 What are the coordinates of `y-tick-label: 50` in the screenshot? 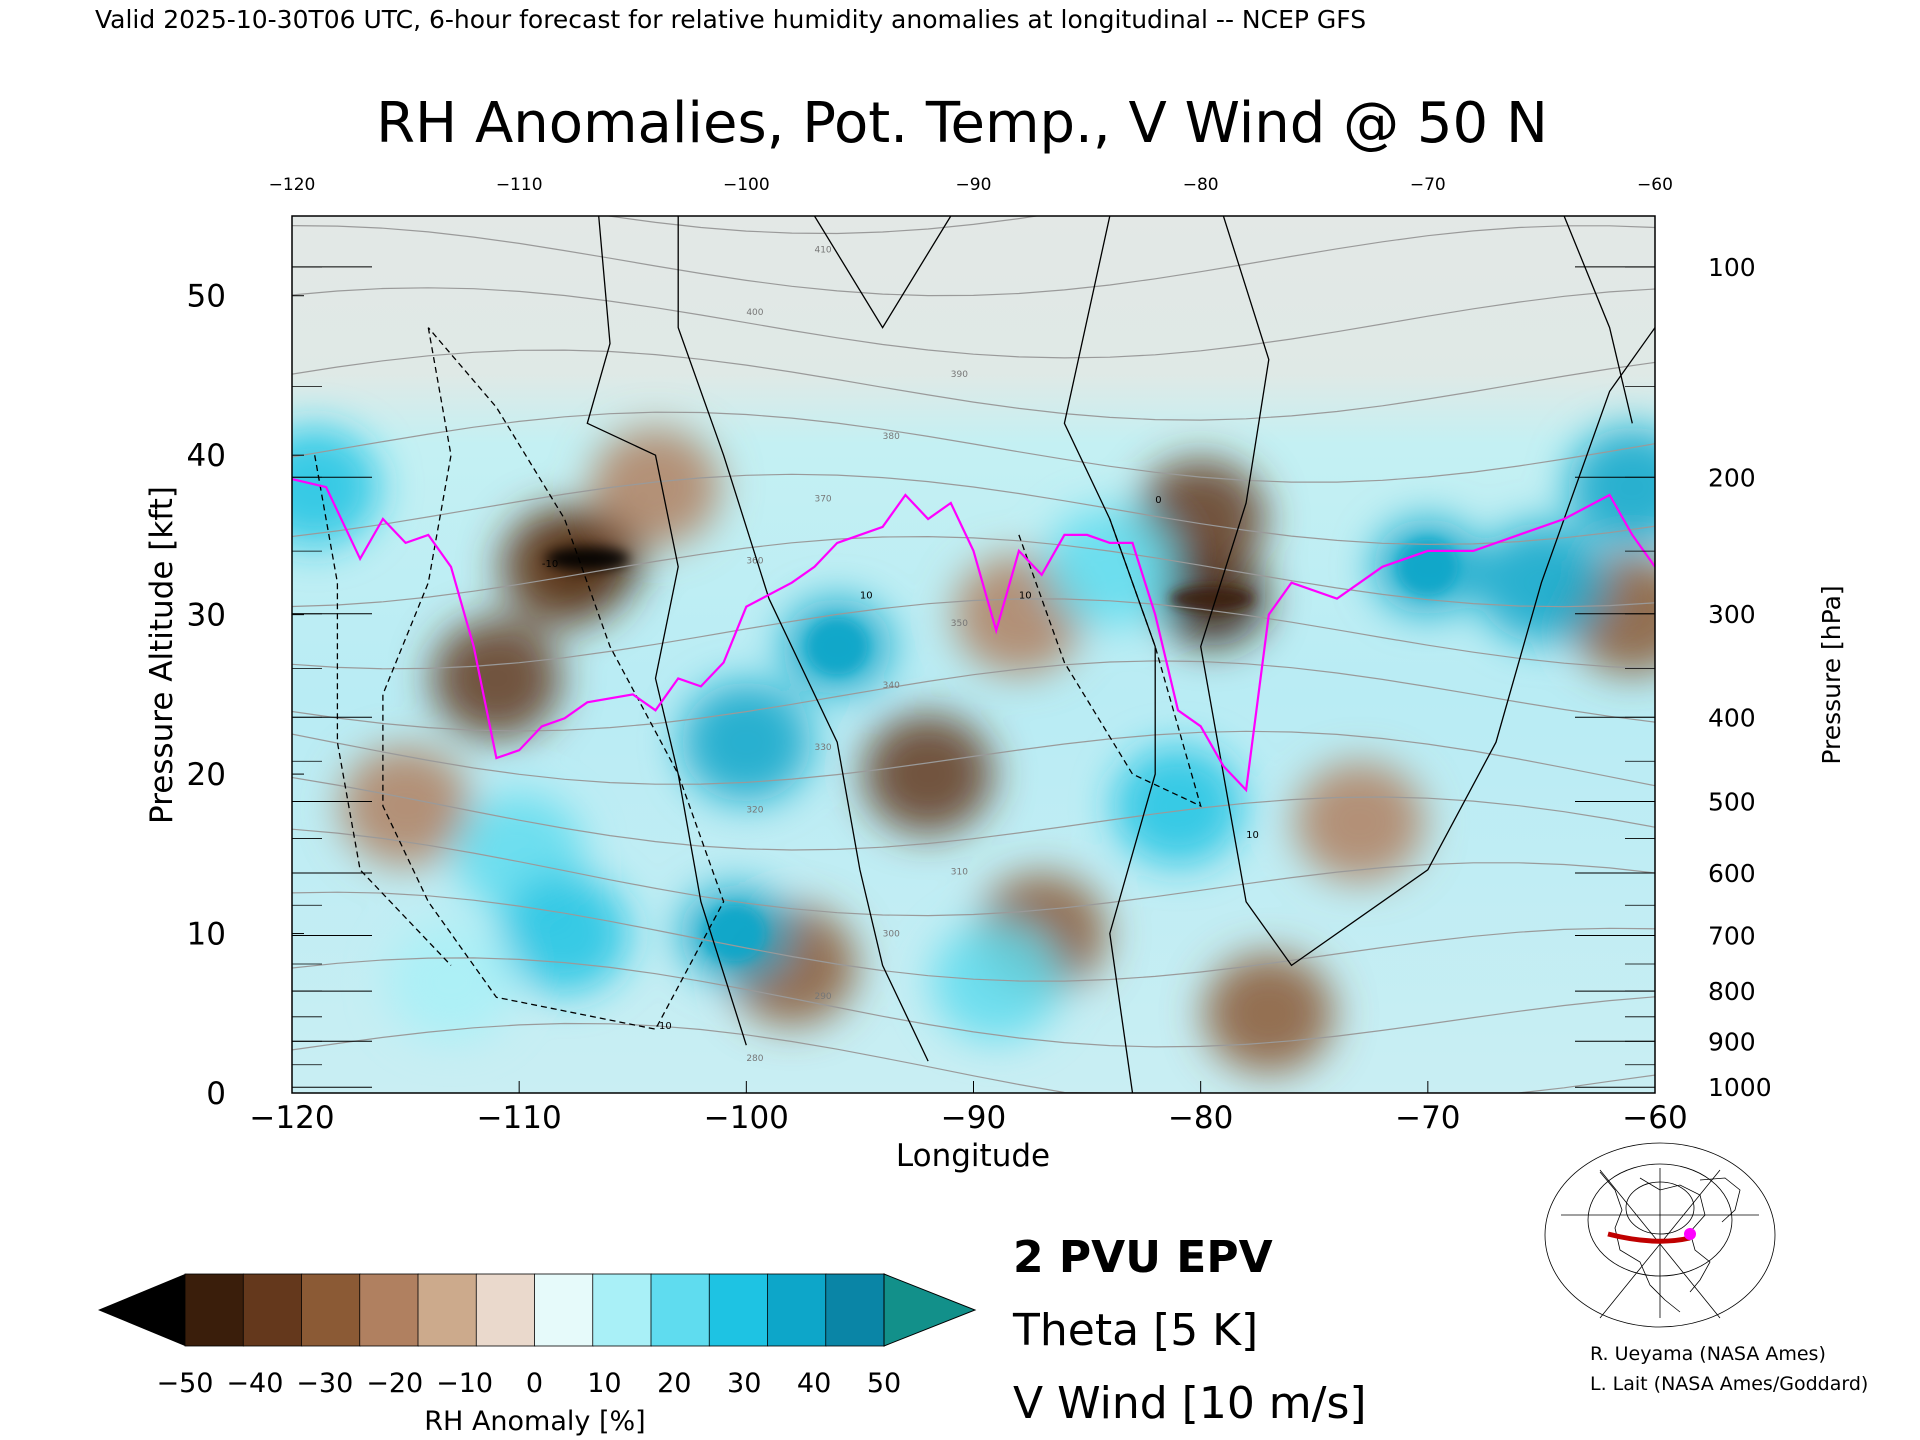 It's located at (206, 297).